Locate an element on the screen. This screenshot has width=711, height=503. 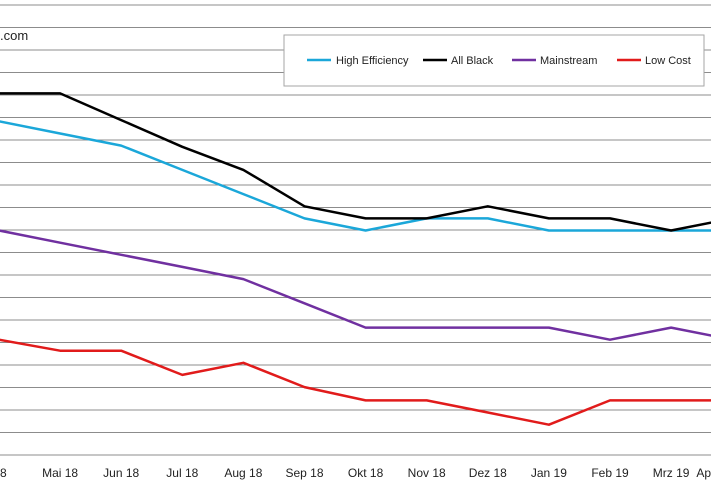
legend-label-mainstream: Mainstream is located at coordinates (568, 61).